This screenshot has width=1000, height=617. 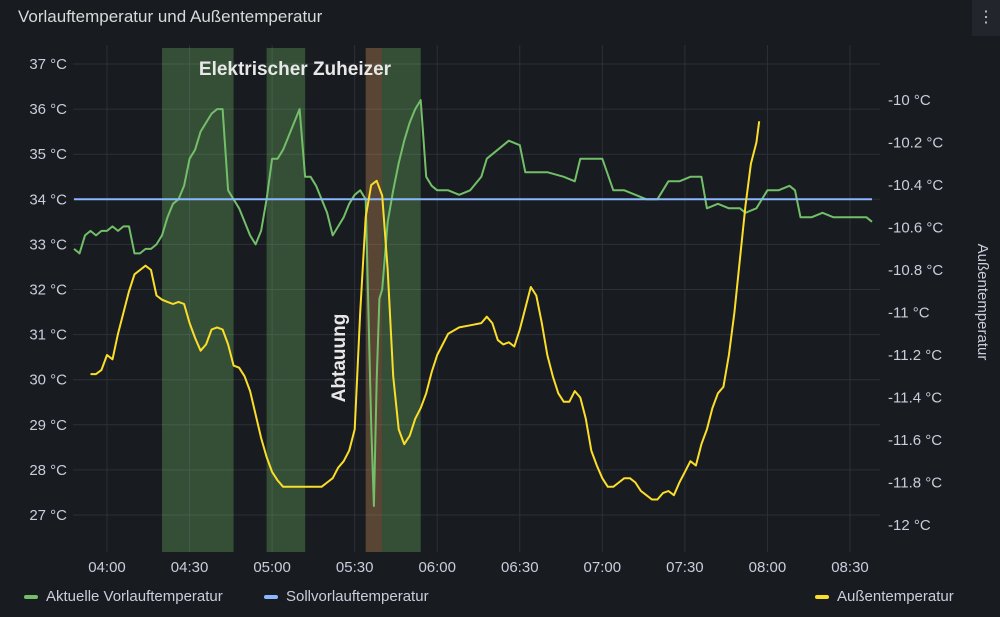 I want to click on y-left-tick-label: 35 °C, so click(x=48, y=154).